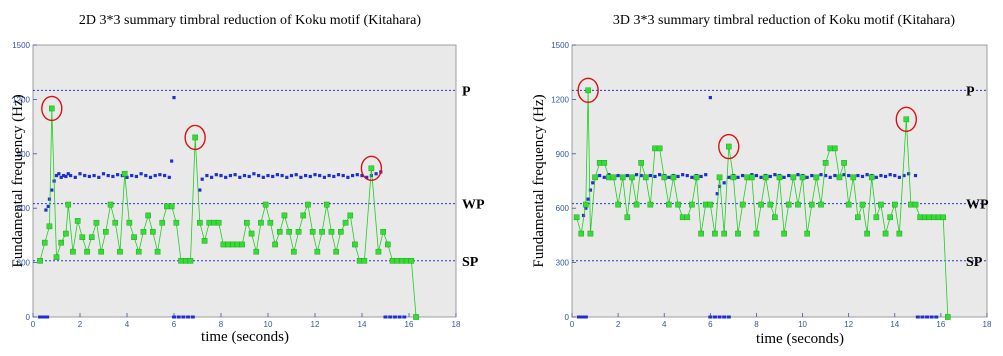 The height and width of the screenshot is (356, 1003). I want to click on y-tick-label: 0, so click(567, 317).